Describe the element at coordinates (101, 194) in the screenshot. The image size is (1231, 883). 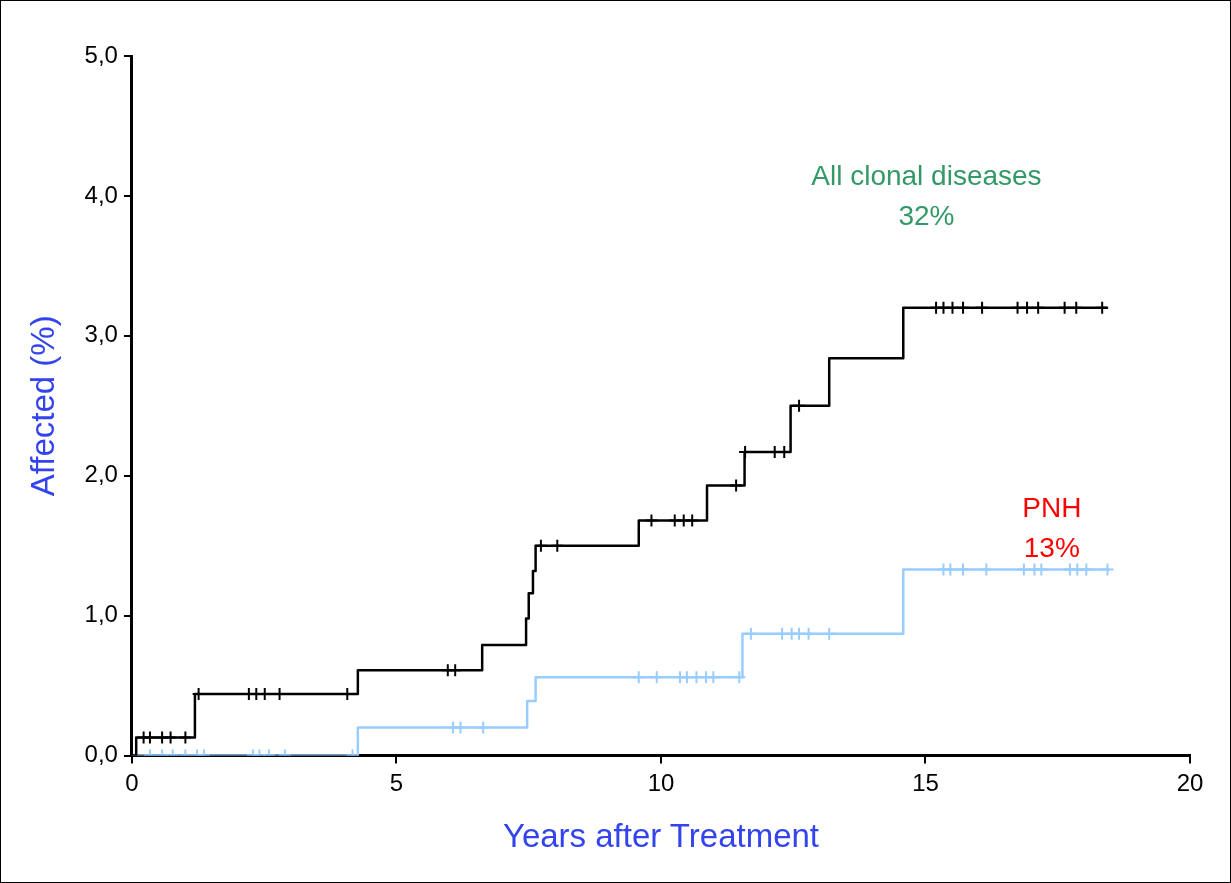
I see `y-tick-label: 4,0` at that location.